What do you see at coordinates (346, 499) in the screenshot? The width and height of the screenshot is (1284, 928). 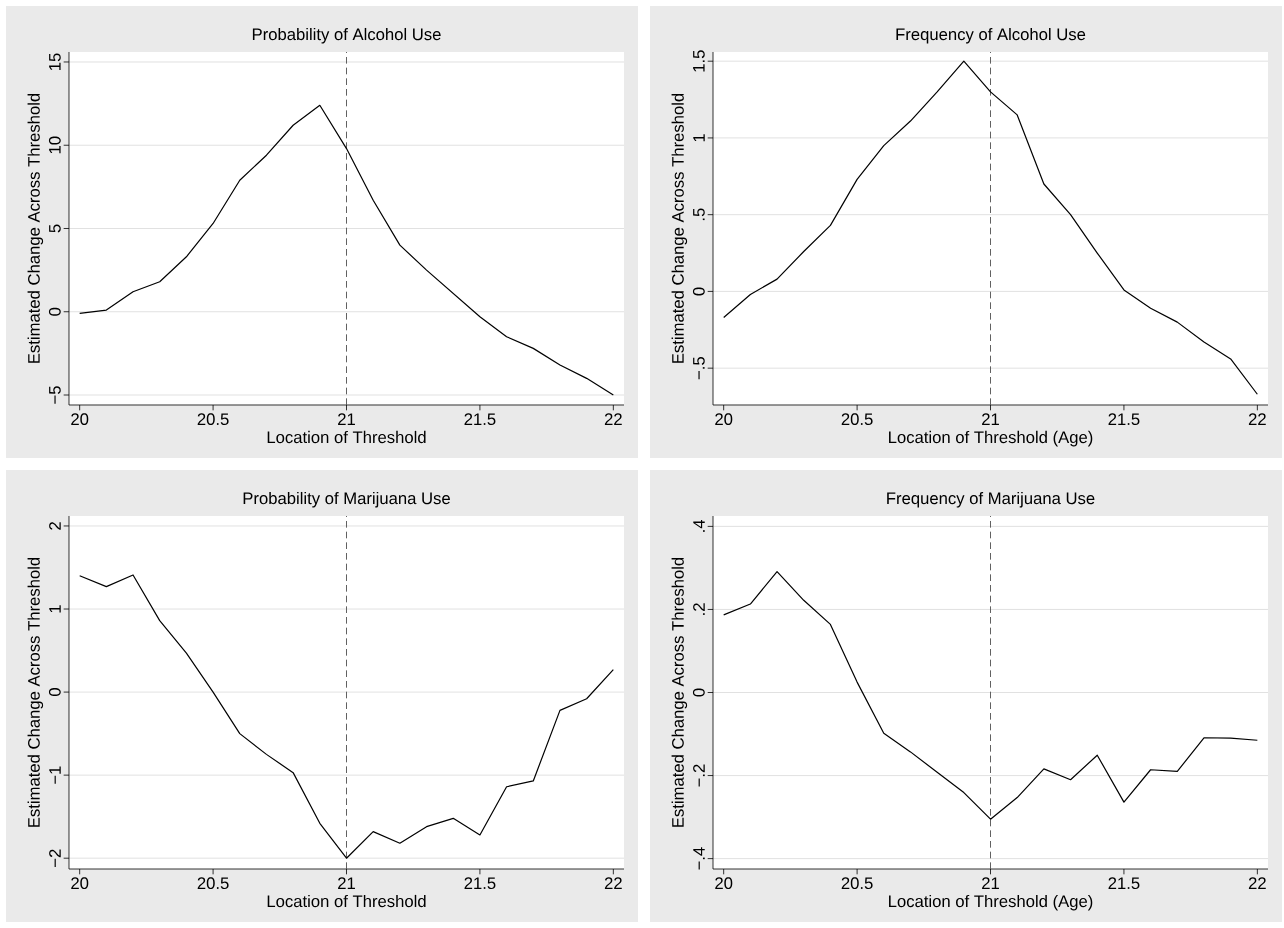 I see `chart-title: Probability of Marijuana Use` at bounding box center [346, 499].